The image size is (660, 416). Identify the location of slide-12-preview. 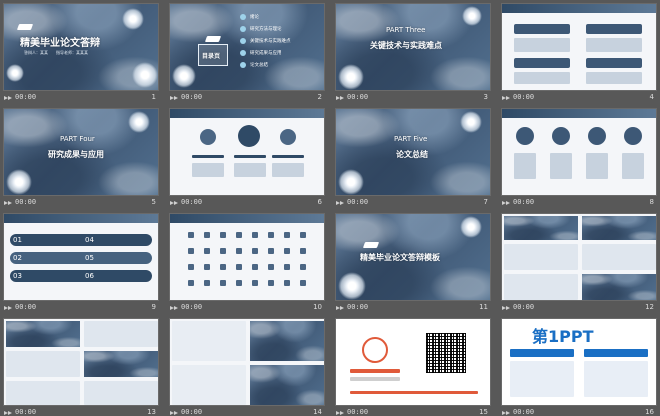
(579, 257).